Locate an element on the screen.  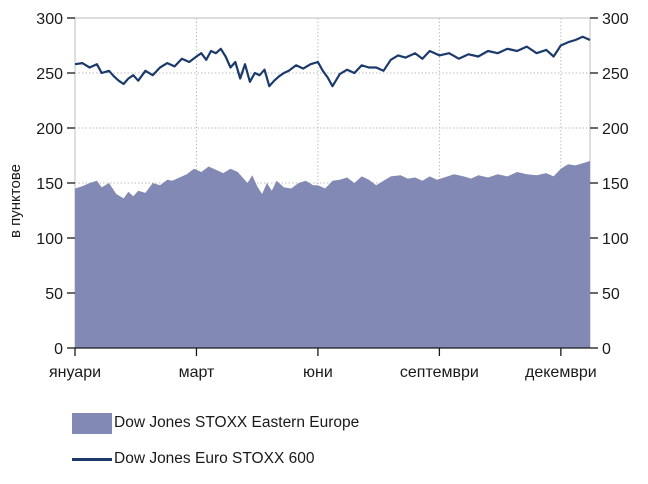
y-tick-label-left: 0 is located at coordinates (58, 349).